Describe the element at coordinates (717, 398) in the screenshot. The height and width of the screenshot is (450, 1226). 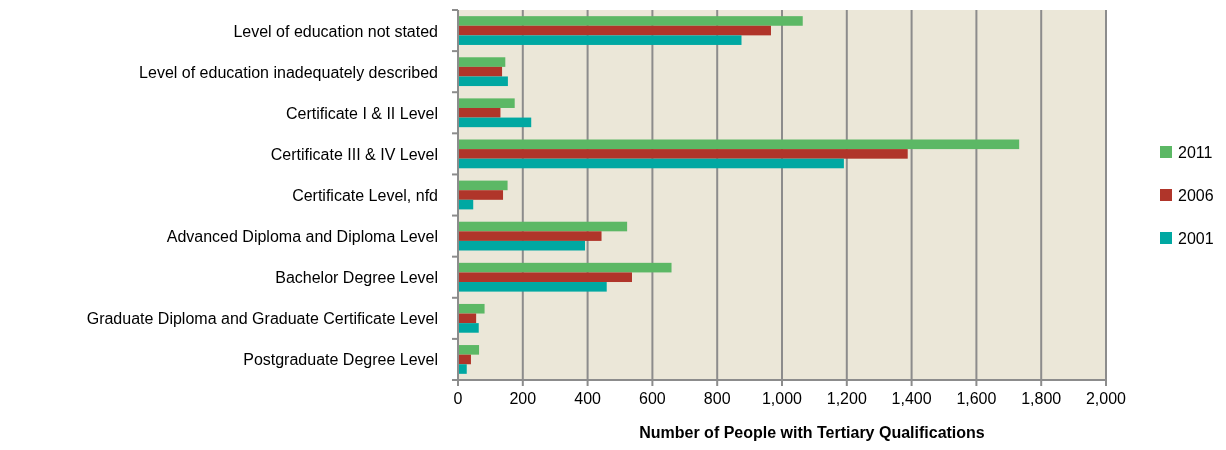
I see `x-tick-label: 800` at that location.